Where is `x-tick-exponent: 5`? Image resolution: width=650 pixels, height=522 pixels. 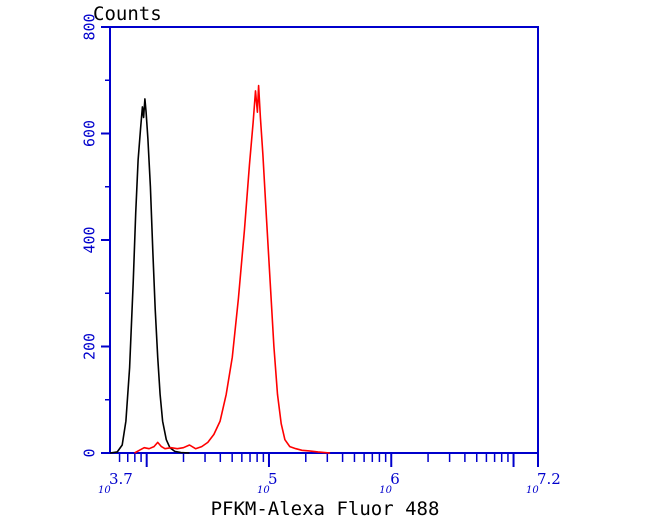 x-tick-exponent: 5 is located at coordinates (273, 479).